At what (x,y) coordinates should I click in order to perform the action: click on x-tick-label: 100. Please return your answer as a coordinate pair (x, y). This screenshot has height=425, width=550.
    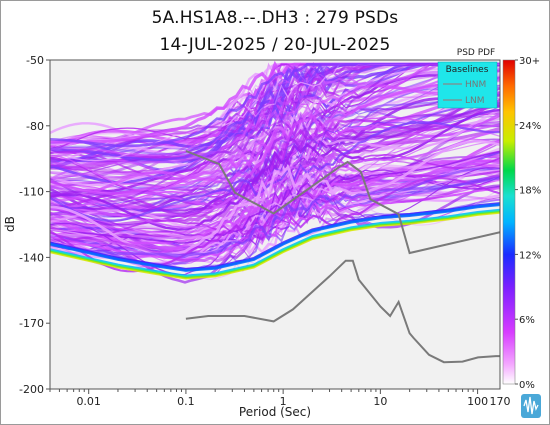
    Looking at the image, I should click on (477, 401).